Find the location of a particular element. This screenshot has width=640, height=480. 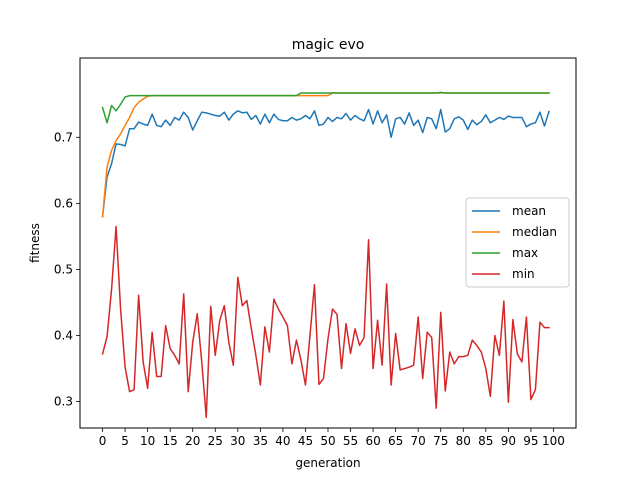

legend-label-min: min is located at coordinates (523, 274).